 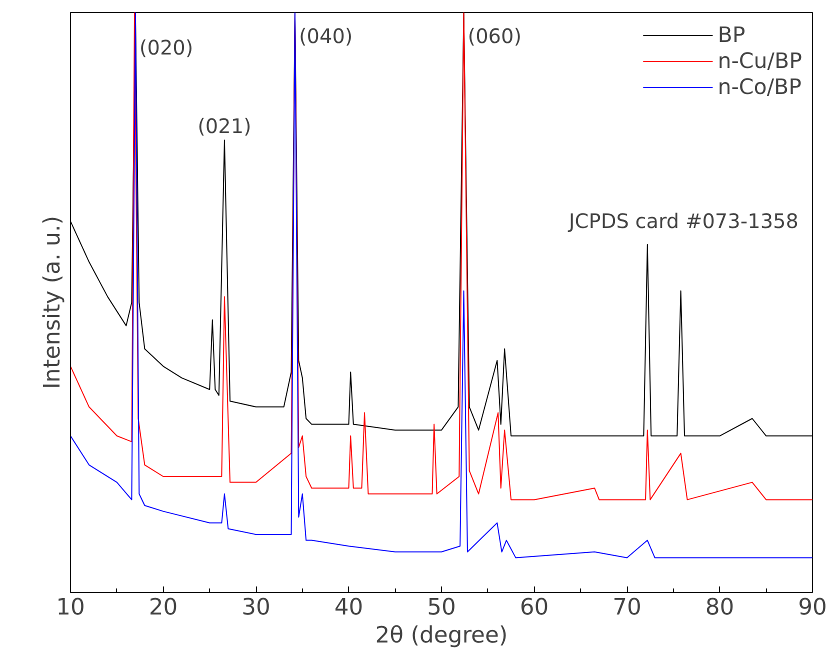 I want to click on x-tick-label: 20, so click(x=163, y=607).